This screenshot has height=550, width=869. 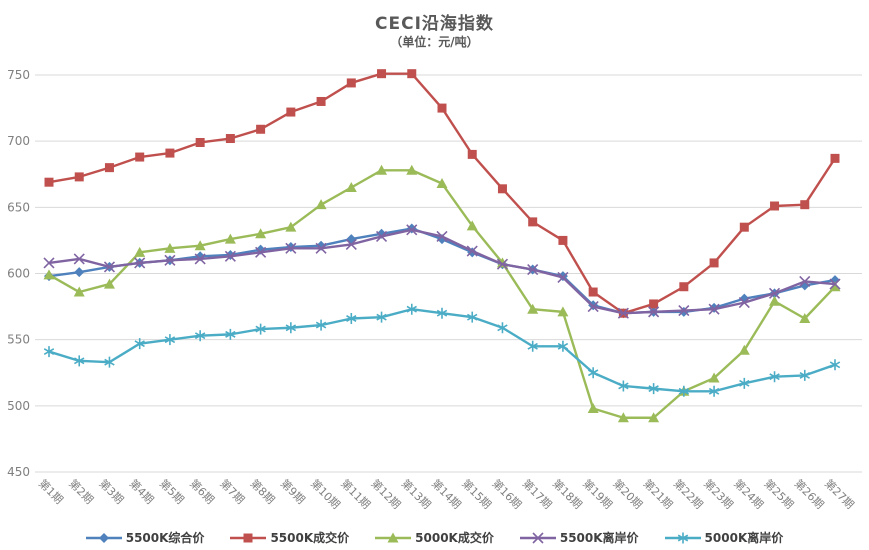 What do you see at coordinates (111, 491) in the screenshot?
I see `x-axis-label: 第3期` at bounding box center [111, 491].